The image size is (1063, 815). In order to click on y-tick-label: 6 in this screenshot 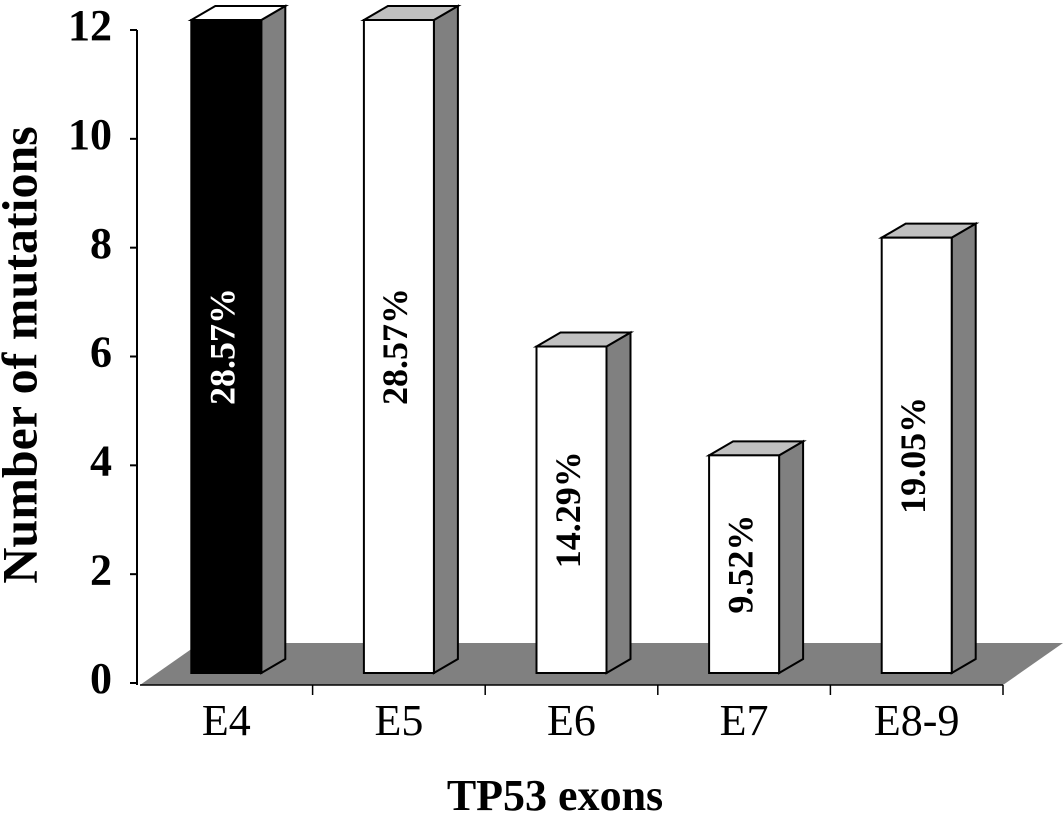, I will do `click(101, 352)`.